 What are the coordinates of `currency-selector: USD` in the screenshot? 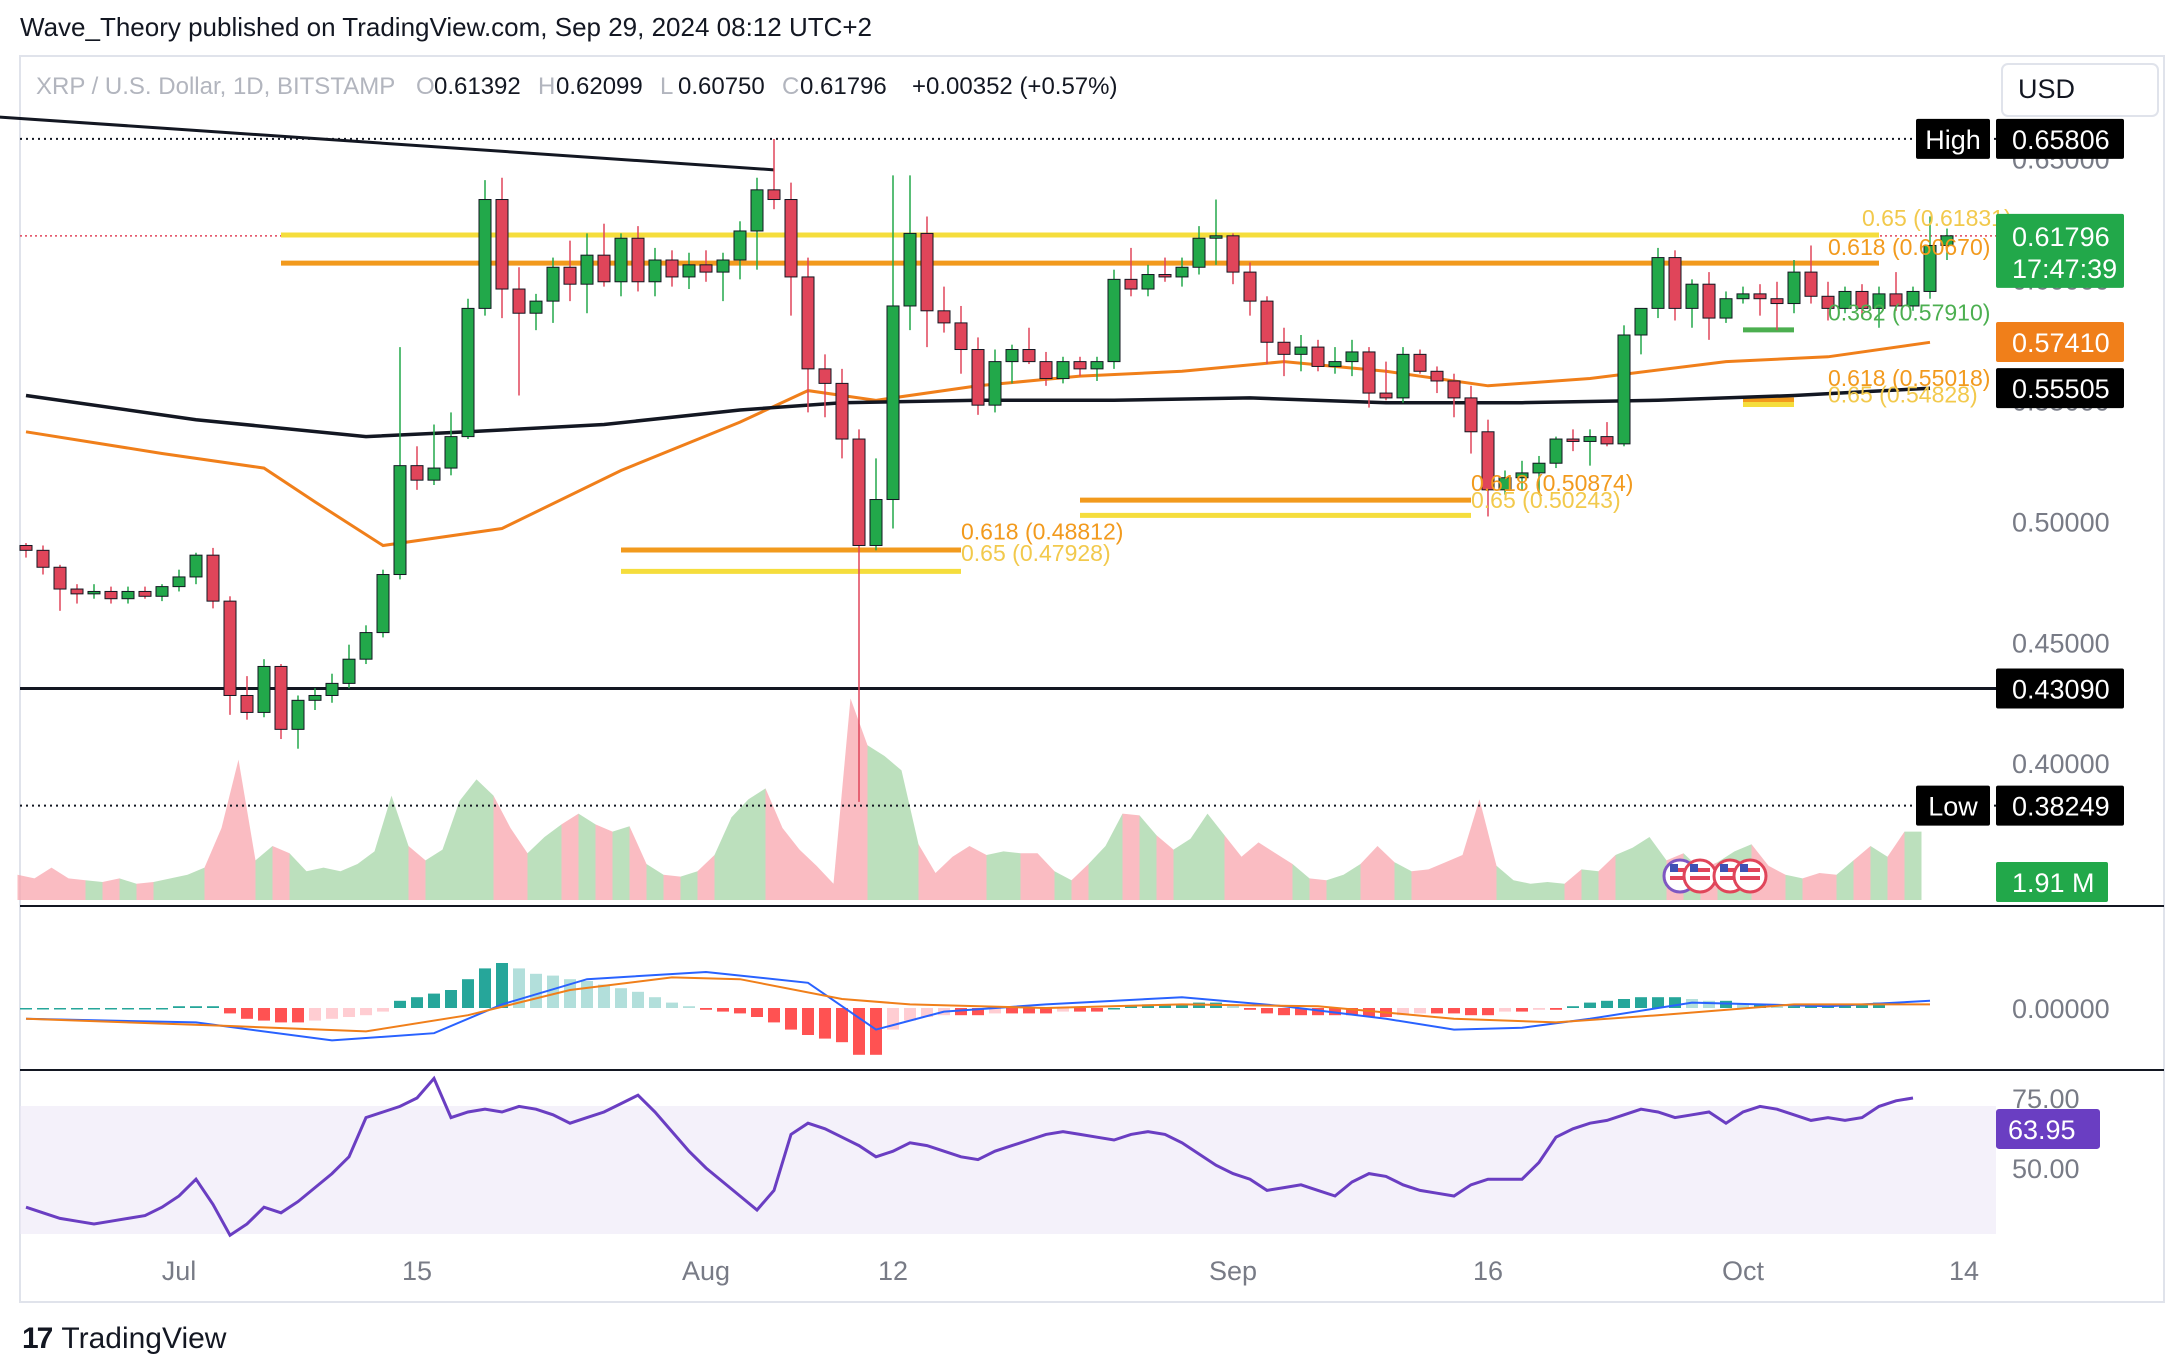 It's located at (2046, 89).